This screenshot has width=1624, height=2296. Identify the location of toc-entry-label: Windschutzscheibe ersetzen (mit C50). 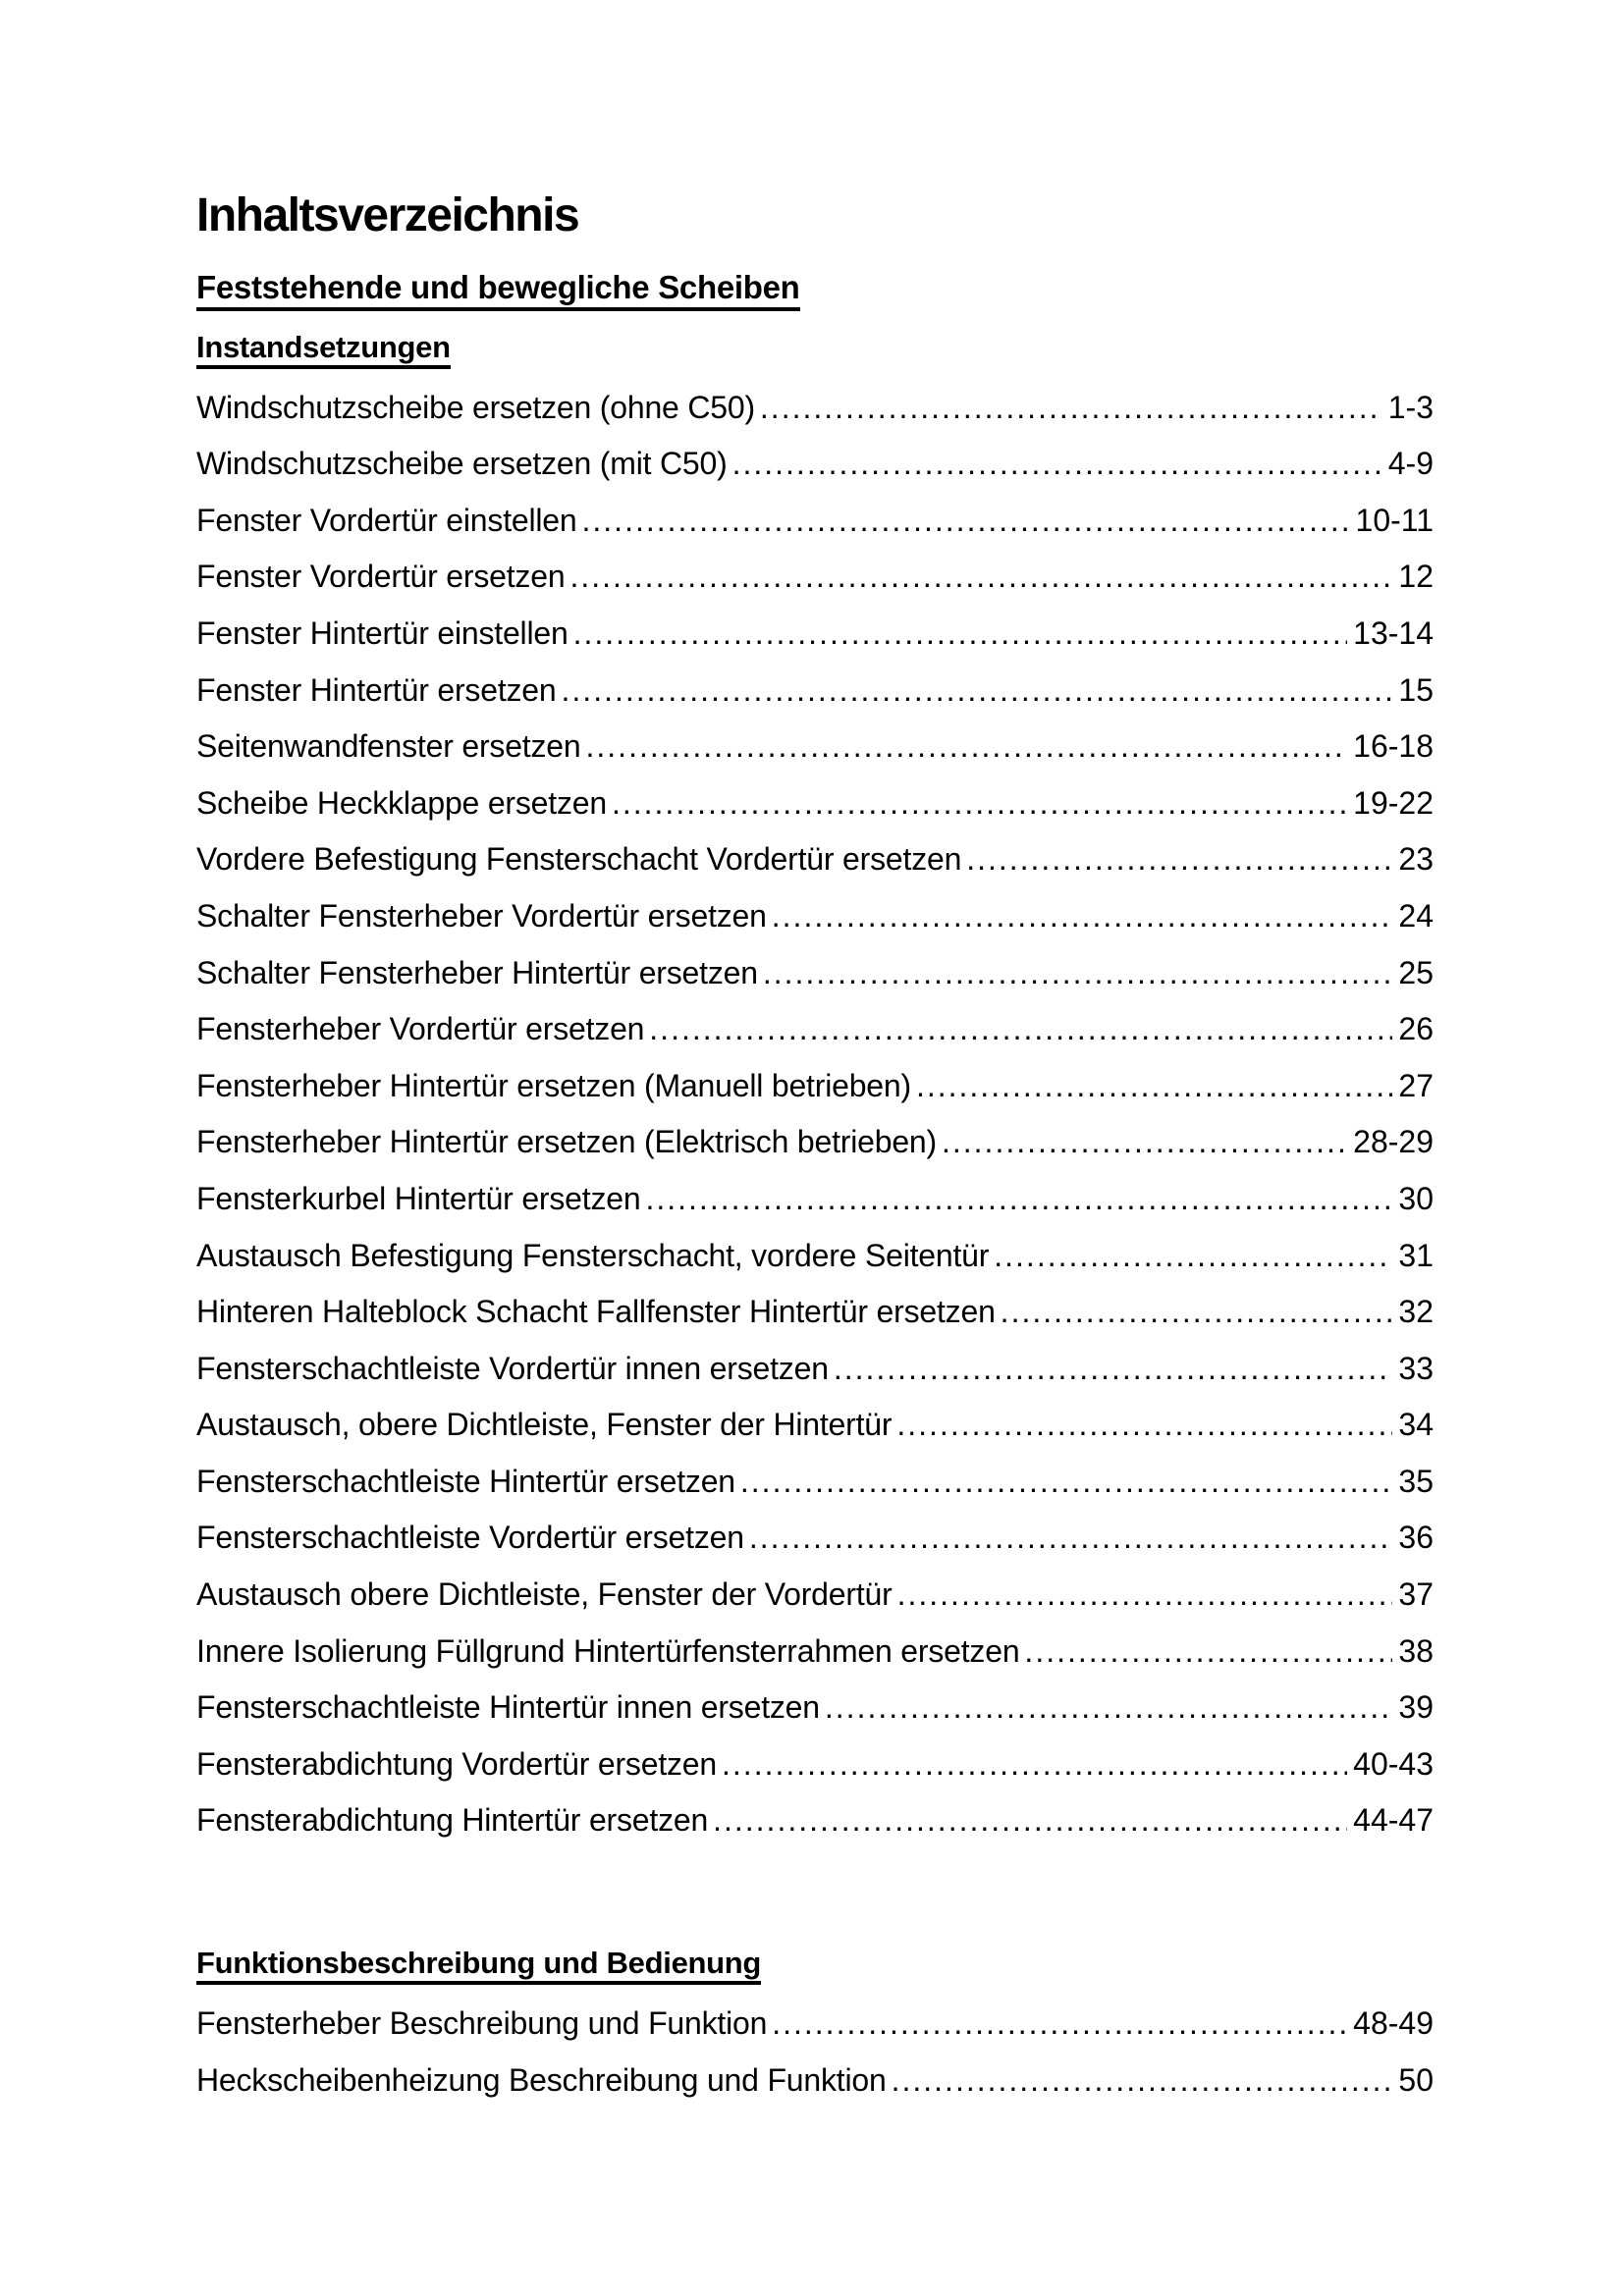
(462, 464).